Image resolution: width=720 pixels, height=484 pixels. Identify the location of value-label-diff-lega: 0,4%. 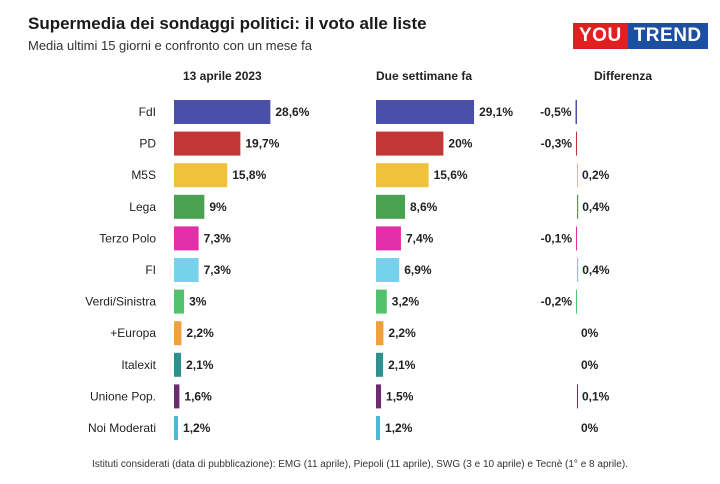
(596, 207).